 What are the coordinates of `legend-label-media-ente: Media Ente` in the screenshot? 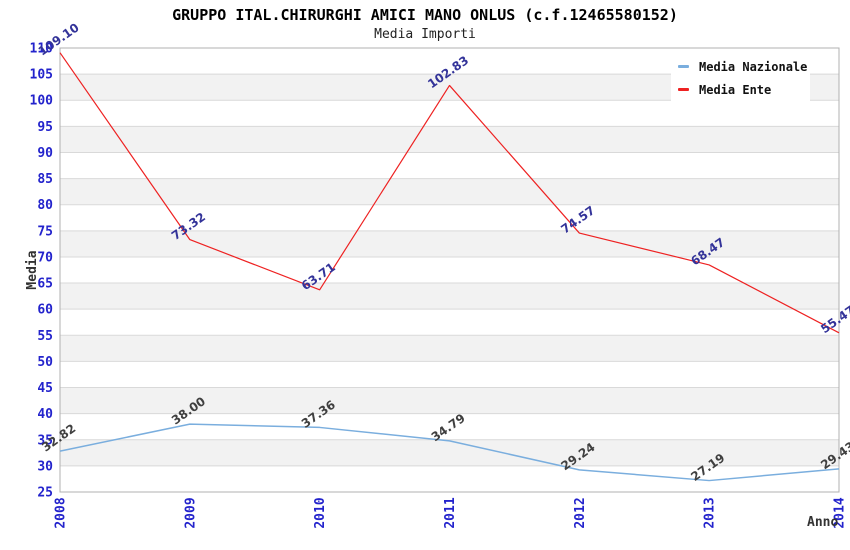 It's located at (735, 89).